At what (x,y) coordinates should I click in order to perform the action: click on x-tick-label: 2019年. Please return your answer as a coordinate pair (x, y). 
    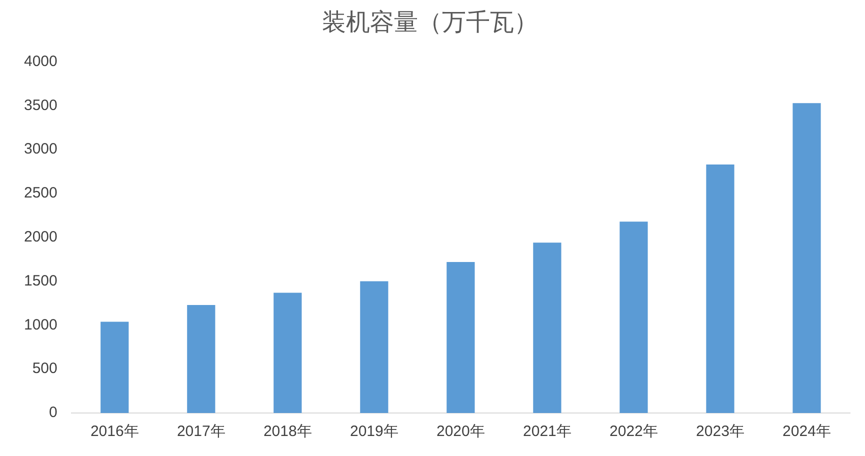
    Looking at the image, I should click on (374, 431).